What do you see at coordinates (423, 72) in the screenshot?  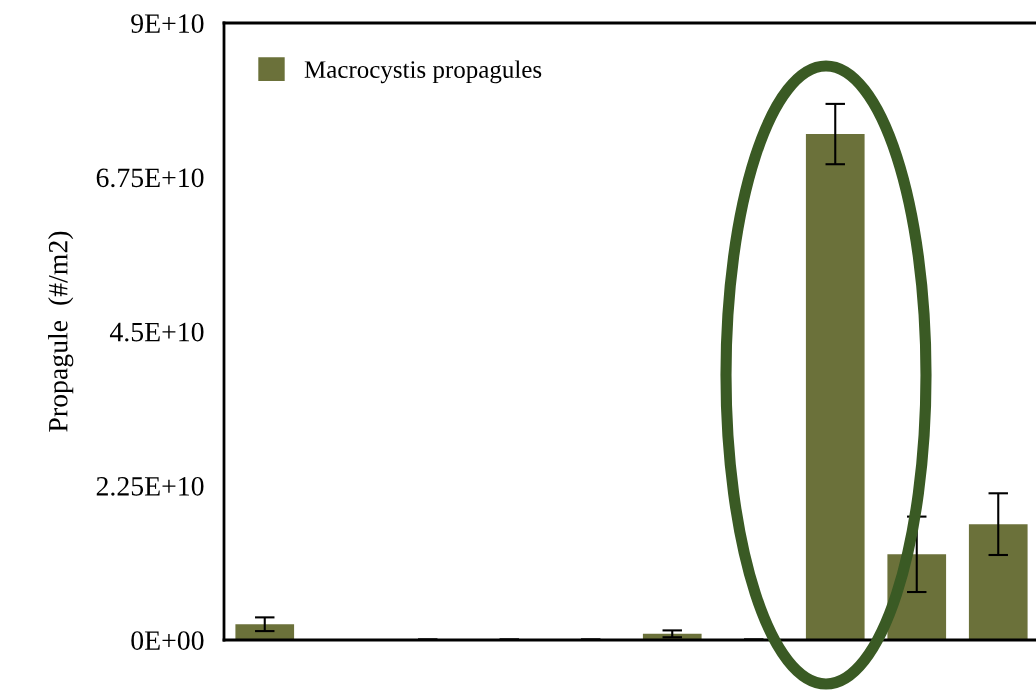 I see `legend-label: Macrocystis propagules` at bounding box center [423, 72].